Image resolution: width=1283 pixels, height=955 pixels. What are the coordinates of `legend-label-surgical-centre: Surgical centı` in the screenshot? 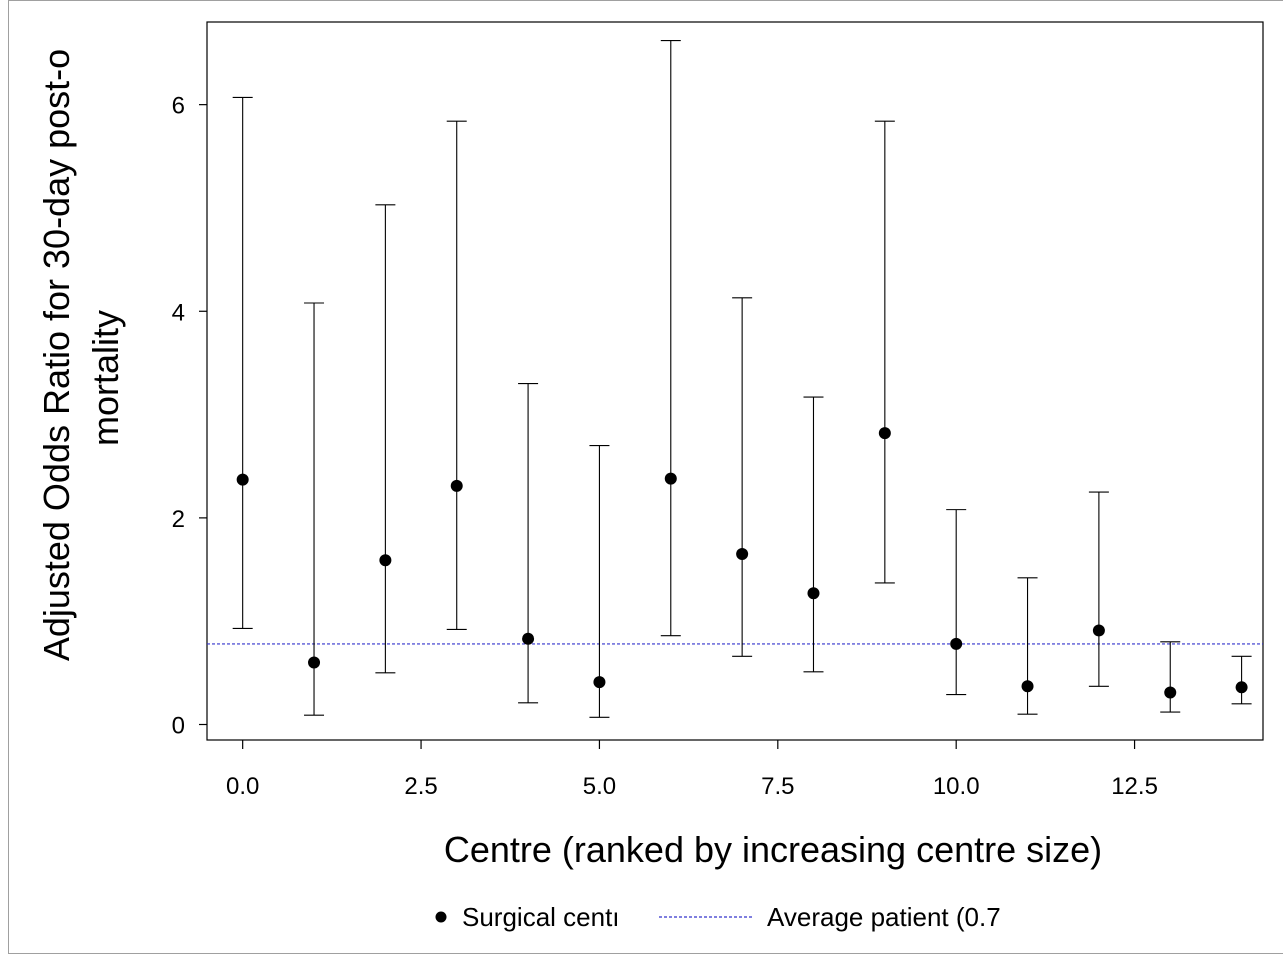 It's located at (541, 917).